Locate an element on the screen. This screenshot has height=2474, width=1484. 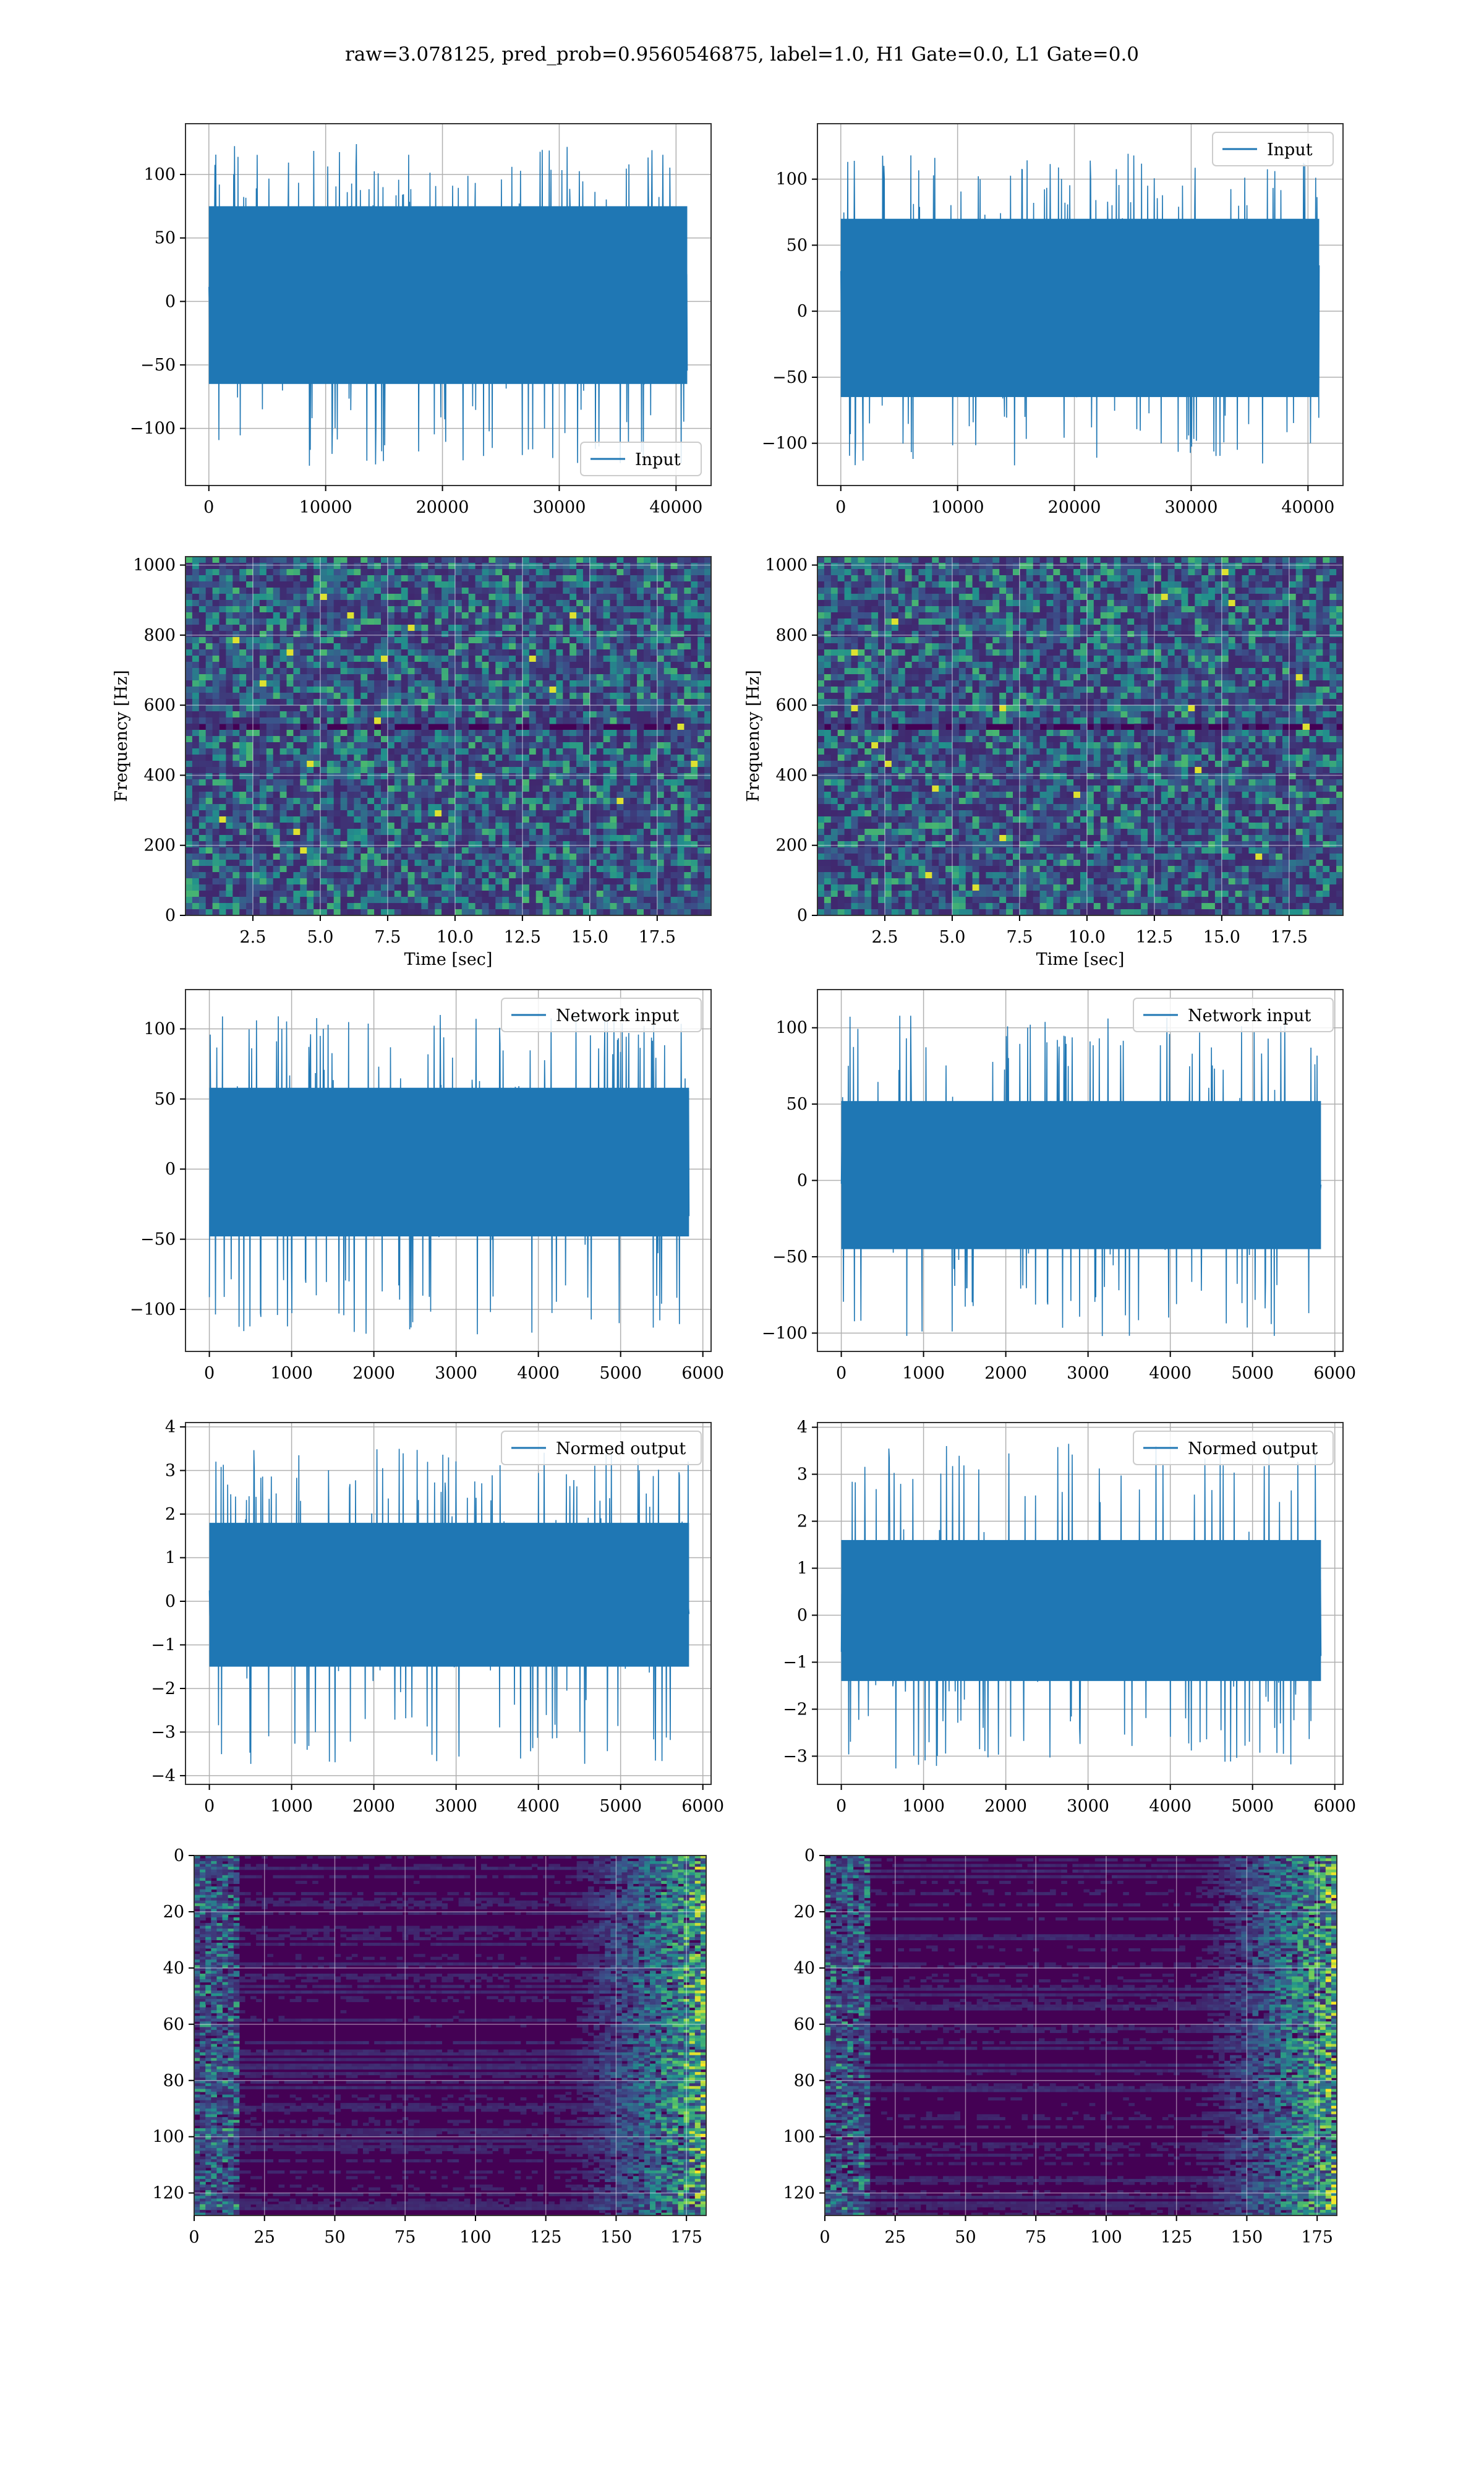
y-tick-label: 0 is located at coordinates (170, 301).